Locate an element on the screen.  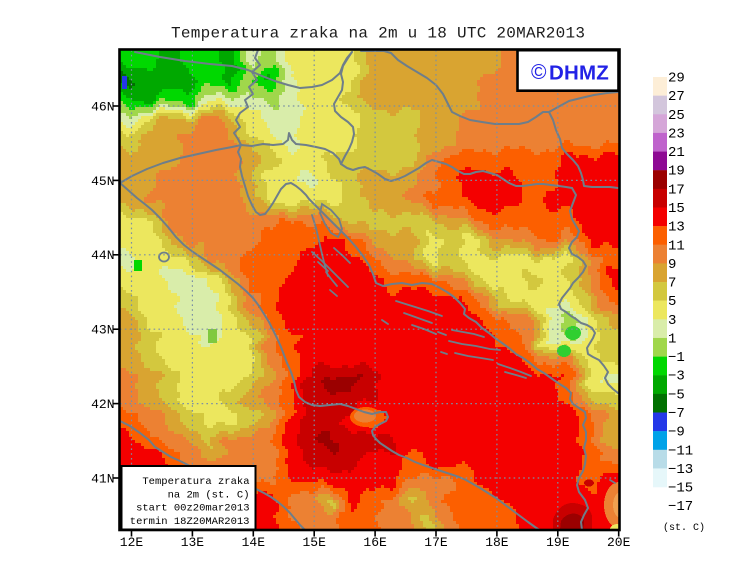
svg-text: 21 is located at coordinates (676, 153).